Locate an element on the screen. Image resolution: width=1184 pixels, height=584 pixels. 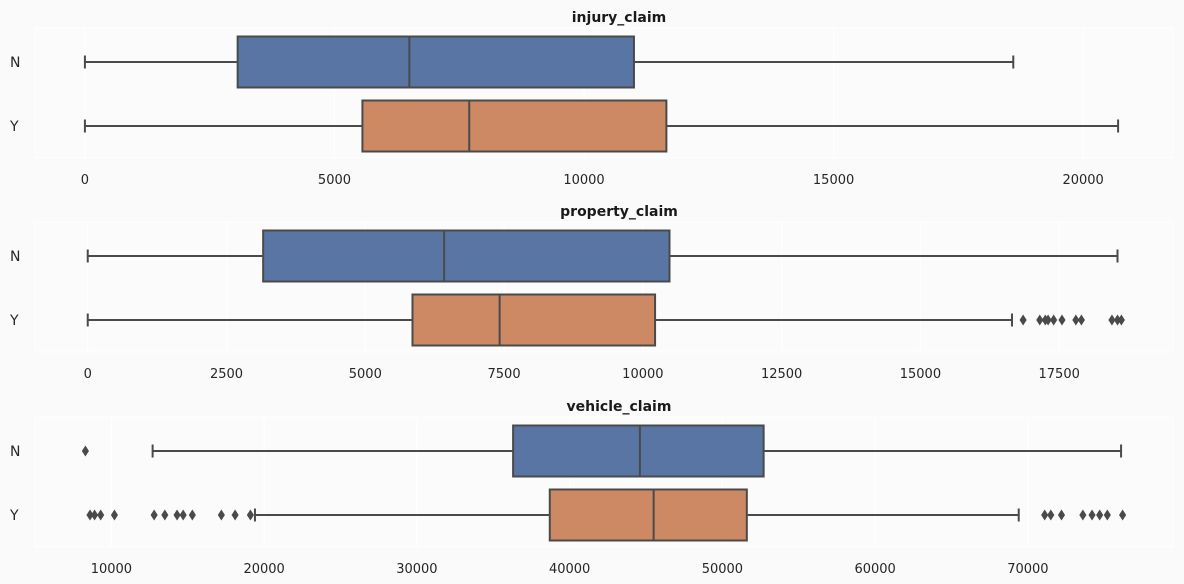
x-tick-label: 30000 is located at coordinates (416, 569).